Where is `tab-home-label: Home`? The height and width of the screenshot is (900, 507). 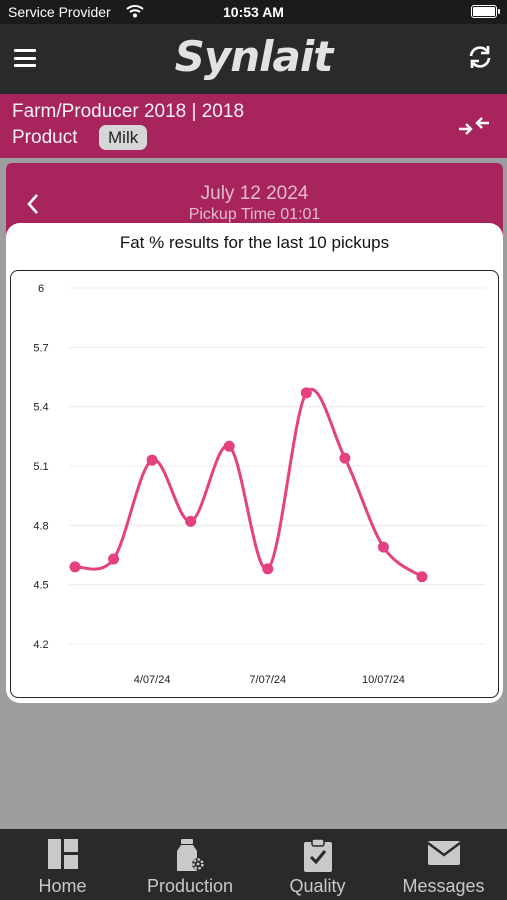
tab-home-label: Home is located at coordinates (62, 886).